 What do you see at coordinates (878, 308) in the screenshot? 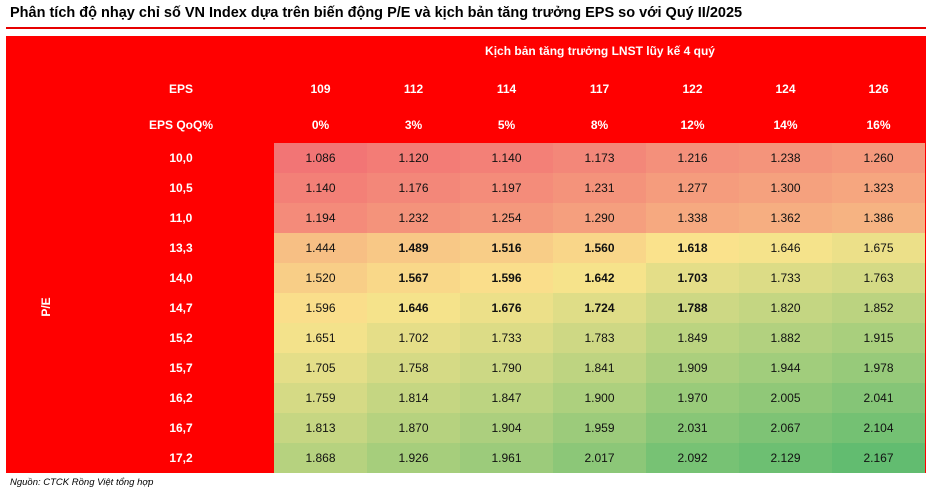
I see `index-value-cell: 1.852` at bounding box center [878, 308].